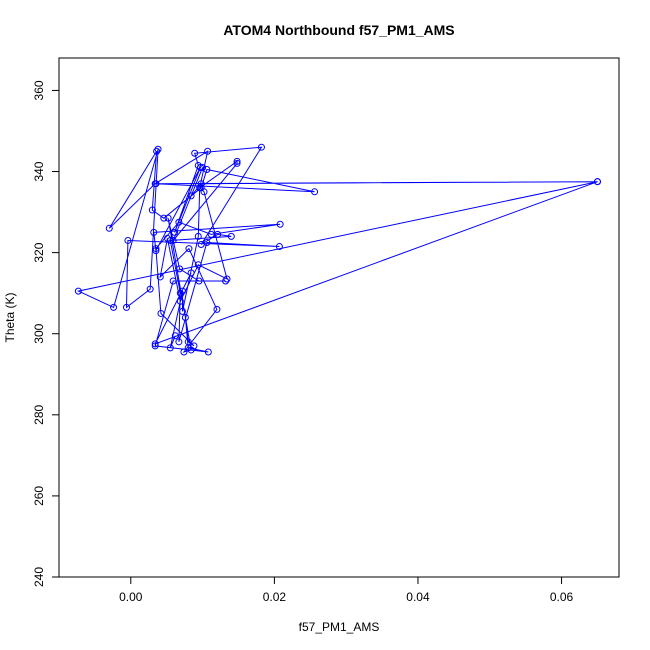  What do you see at coordinates (10, 317) in the screenshot?
I see `y-axis-label: Theta (K)` at bounding box center [10, 317].